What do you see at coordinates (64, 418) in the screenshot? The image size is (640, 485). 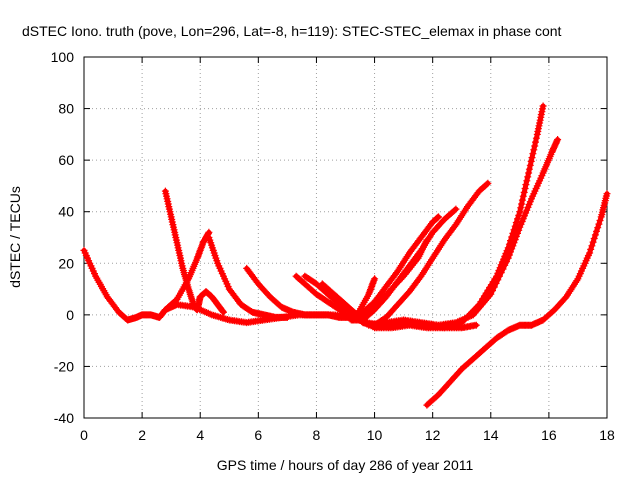 I see `y-tick-label: -40` at bounding box center [64, 418].